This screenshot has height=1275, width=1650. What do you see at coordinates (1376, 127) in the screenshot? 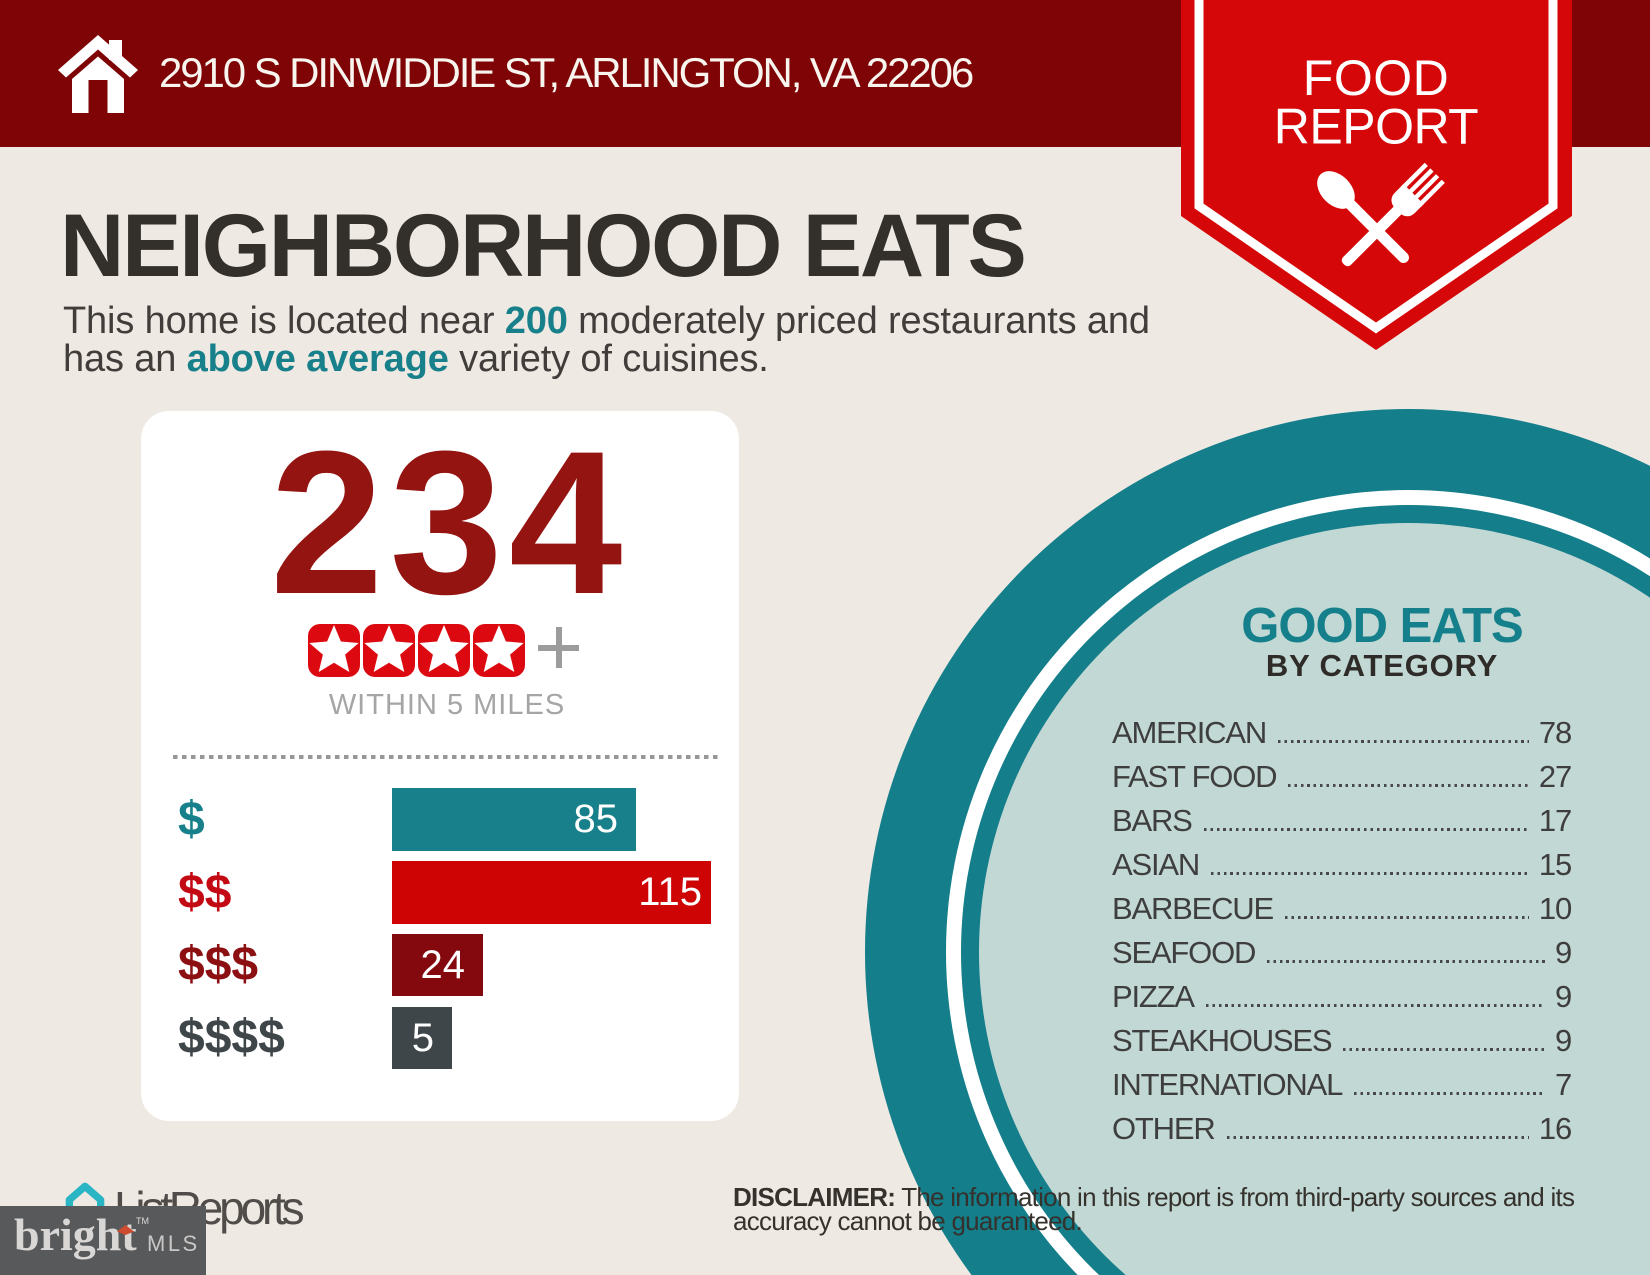
I see `svg-text: REPORT` at bounding box center [1376, 127].